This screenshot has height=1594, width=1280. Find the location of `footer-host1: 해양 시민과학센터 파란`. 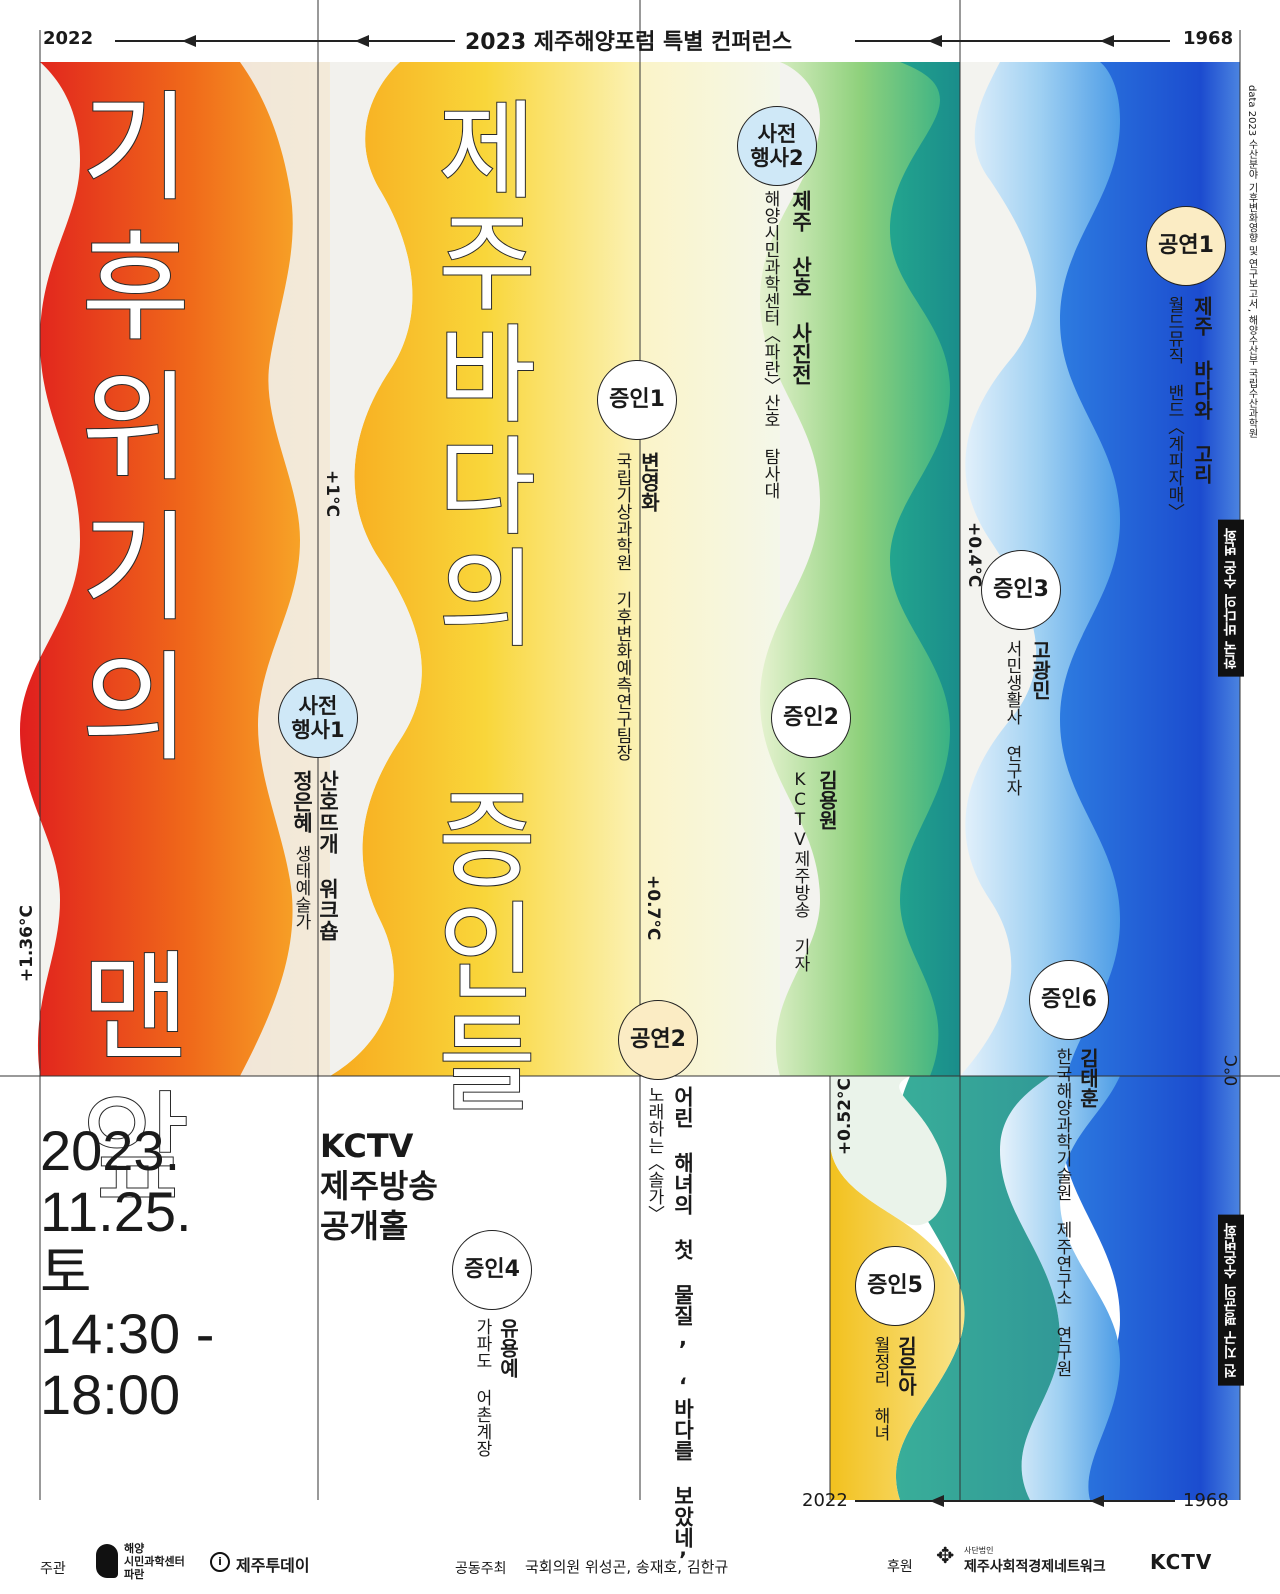

footer-host1: 해양 시민과학센터 파란 is located at coordinates (154, 1561).